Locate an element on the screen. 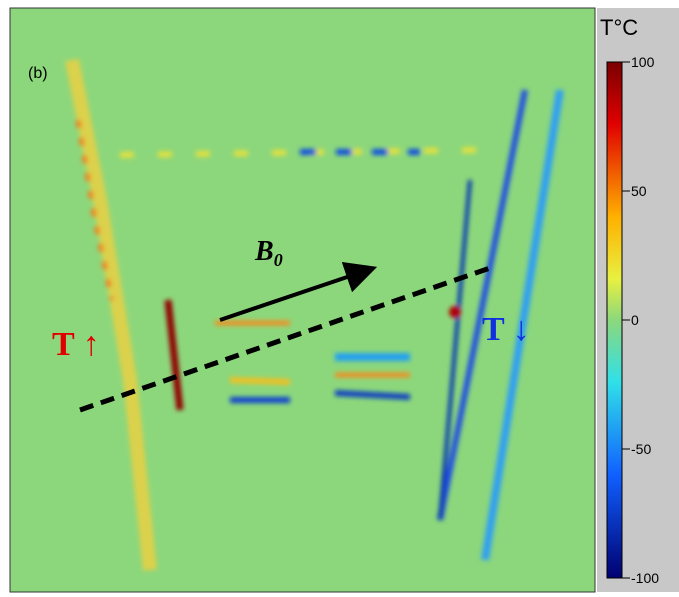 This screenshot has height=597, width=679. right-label: T ↓ is located at coordinates (506, 329).